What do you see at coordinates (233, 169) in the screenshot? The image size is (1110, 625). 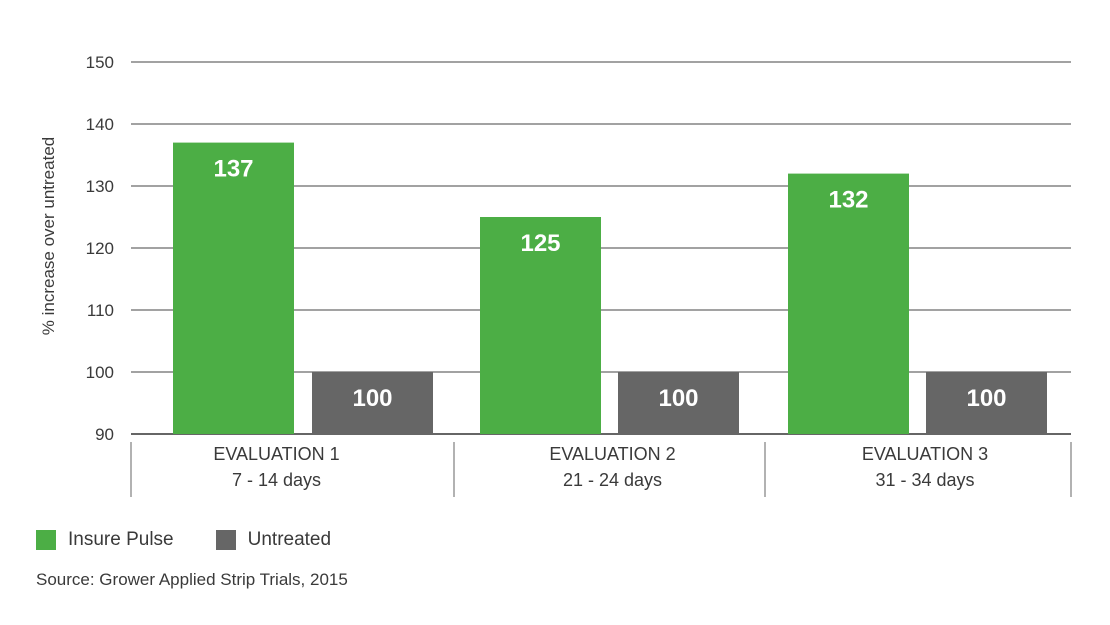 I see `bar-value-insure-pulse-1: 137` at bounding box center [233, 169].